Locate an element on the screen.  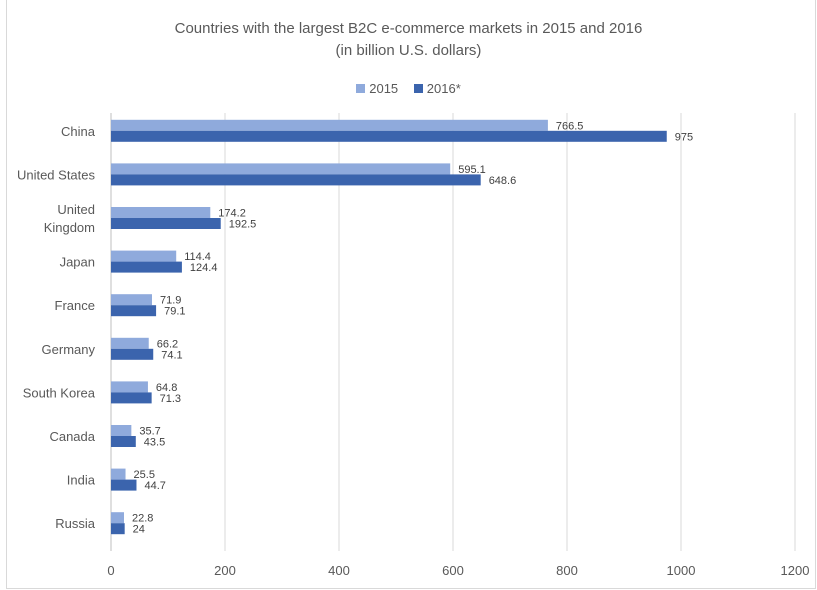
category-label: Russia is located at coordinates (75, 523).